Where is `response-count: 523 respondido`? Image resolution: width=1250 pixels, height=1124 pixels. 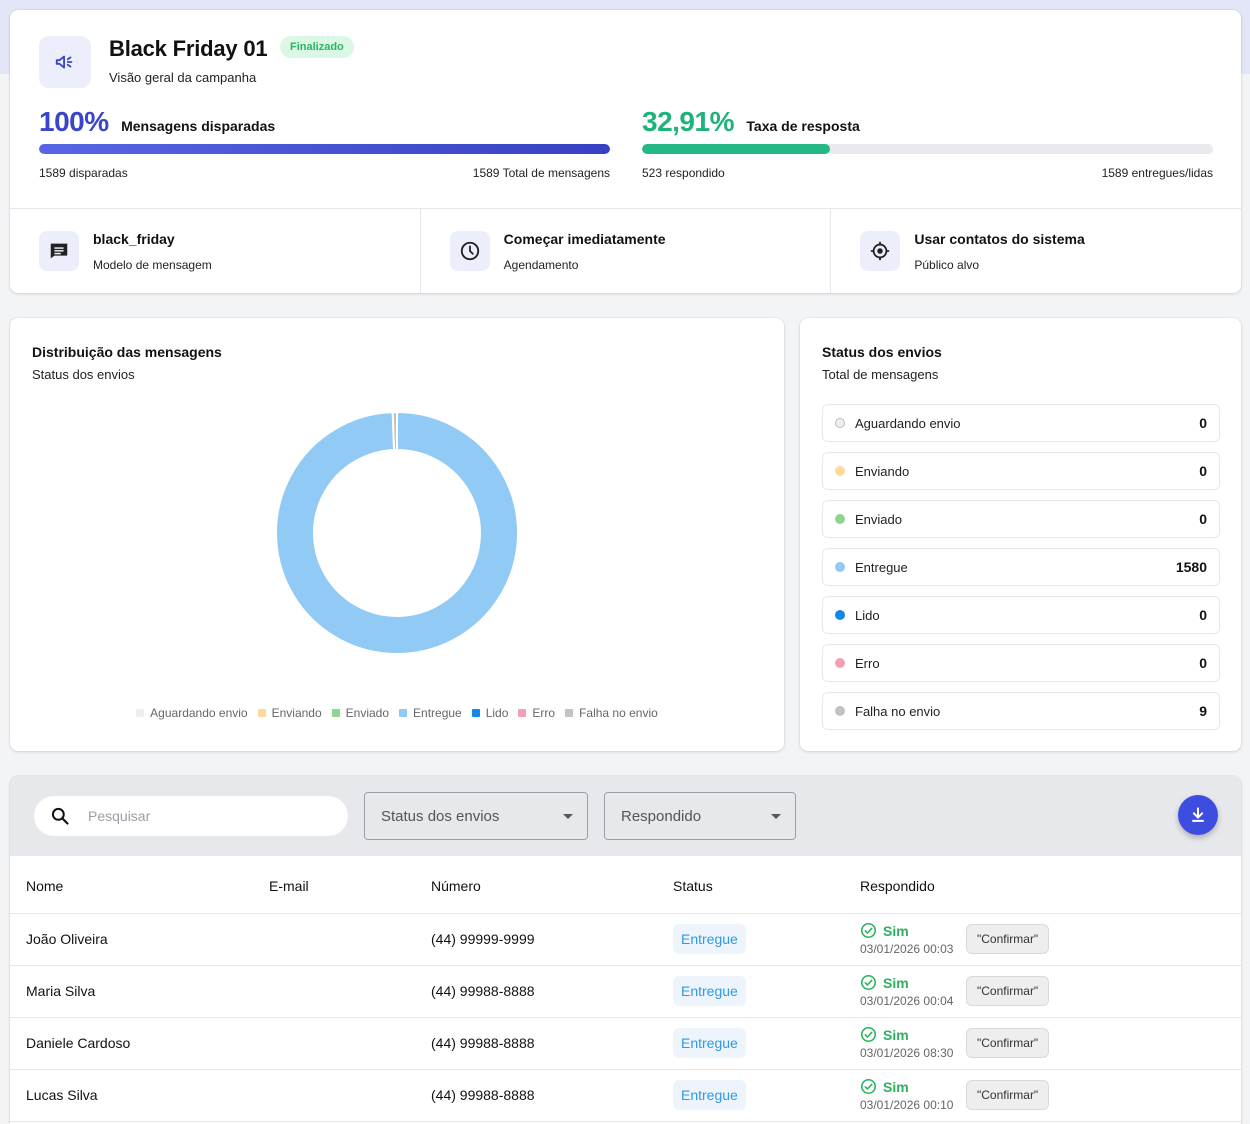
response-count: 523 respondido is located at coordinates (683, 173).